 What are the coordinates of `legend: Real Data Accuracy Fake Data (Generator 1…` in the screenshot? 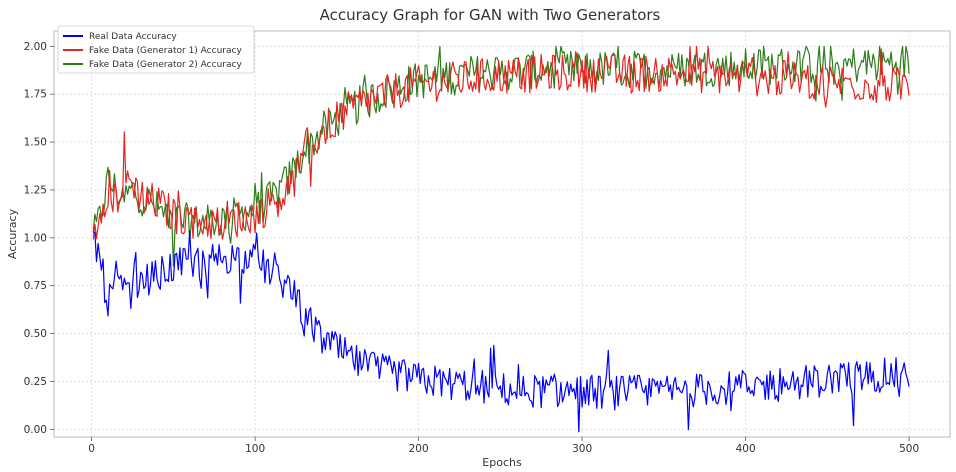 It's located at (156, 49).